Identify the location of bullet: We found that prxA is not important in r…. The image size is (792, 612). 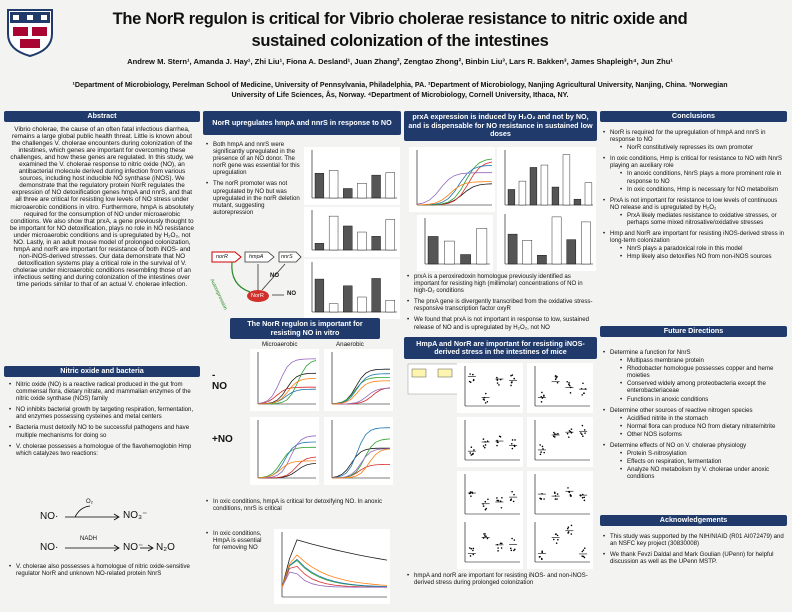
(501, 323).